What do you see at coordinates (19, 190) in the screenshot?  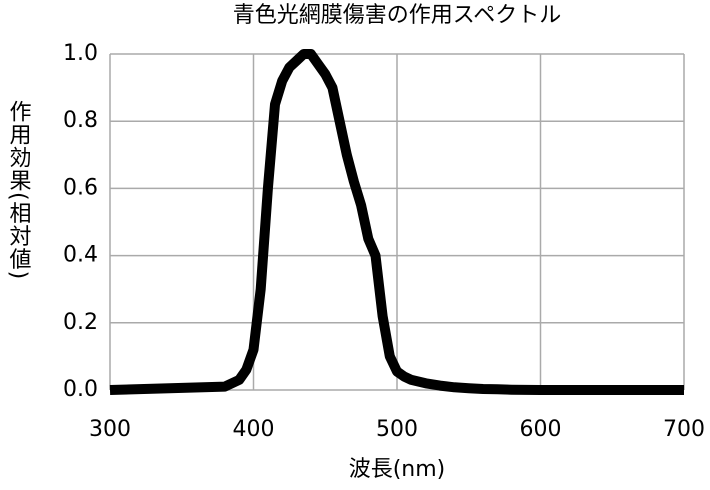 I see `y-axis-label: 作用効果(相対値)` at bounding box center [19, 190].